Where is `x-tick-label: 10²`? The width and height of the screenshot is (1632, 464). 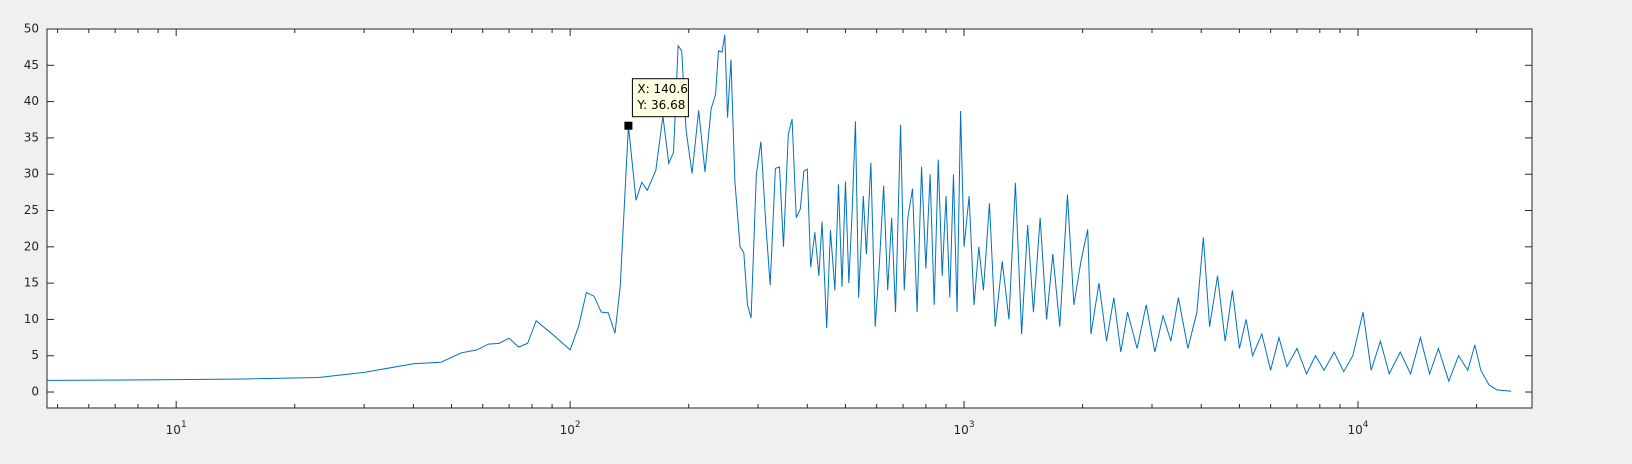 x-tick-label: 10² is located at coordinates (570, 428).